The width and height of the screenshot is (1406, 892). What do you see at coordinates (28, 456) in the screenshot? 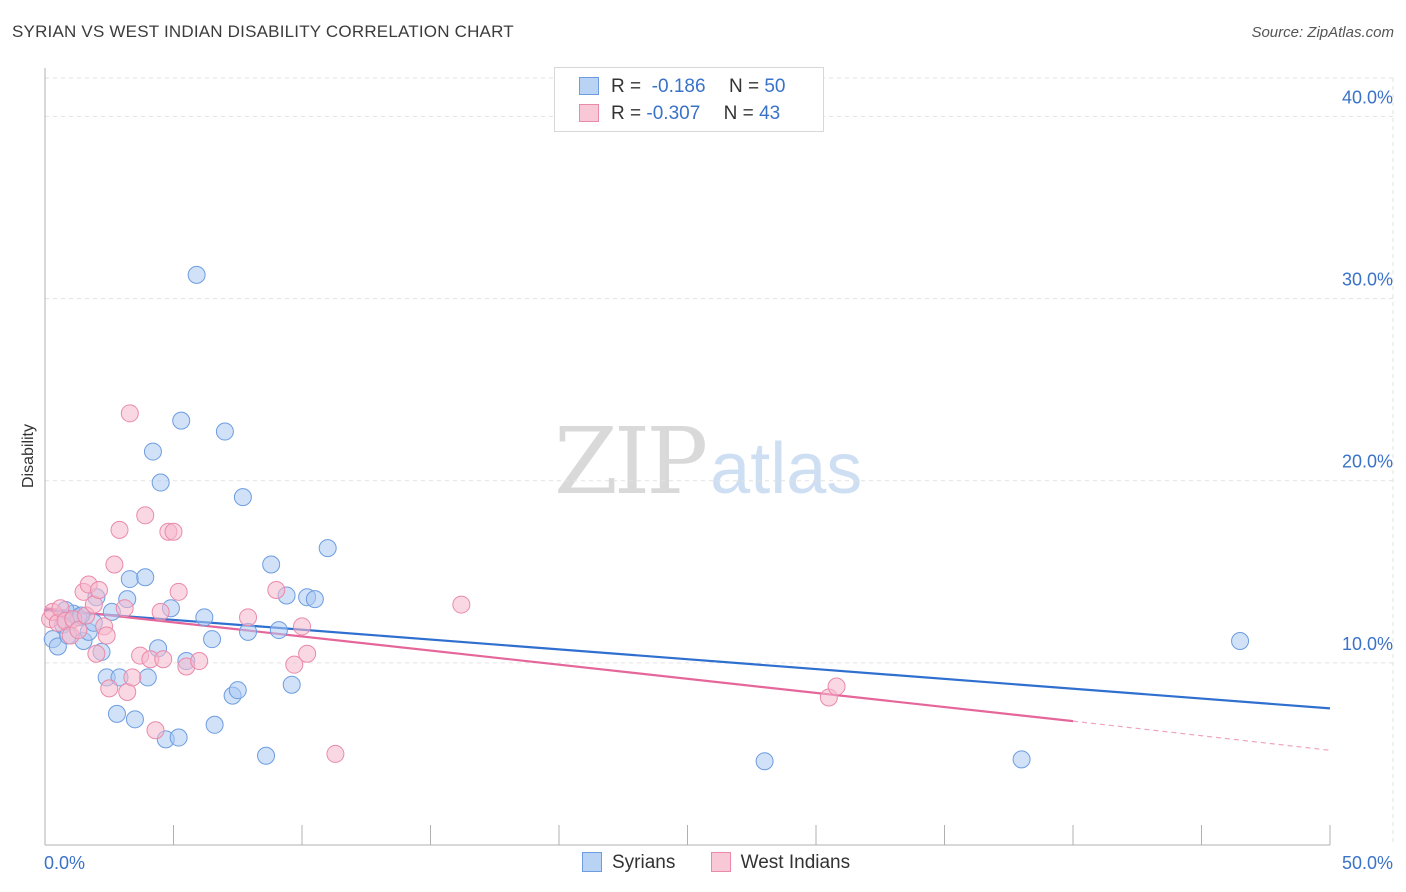
I see `y-axis-label: Disability` at bounding box center [28, 456].